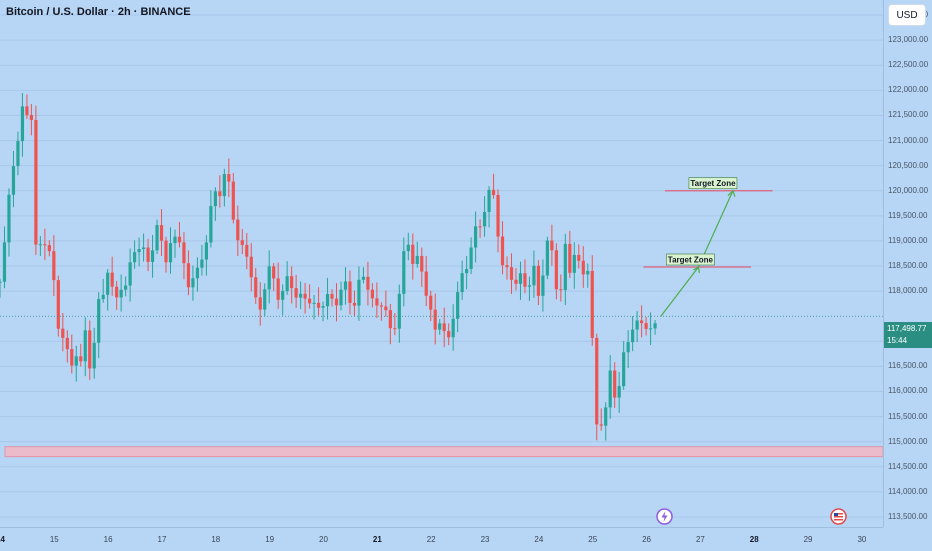 The width and height of the screenshot is (932, 551). What do you see at coordinates (323, 539) in the screenshot?
I see `time-tick-label: 20` at bounding box center [323, 539].